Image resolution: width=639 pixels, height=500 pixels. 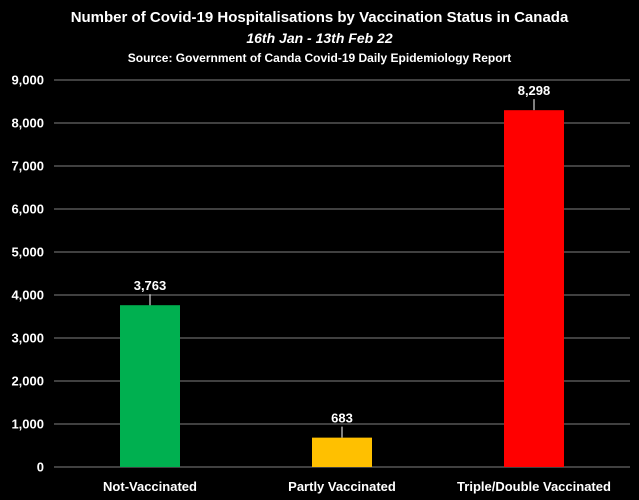 What do you see at coordinates (150, 486) in the screenshot?
I see `x-tick-label: Not-Vaccinated` at bounding box center [150, 486].